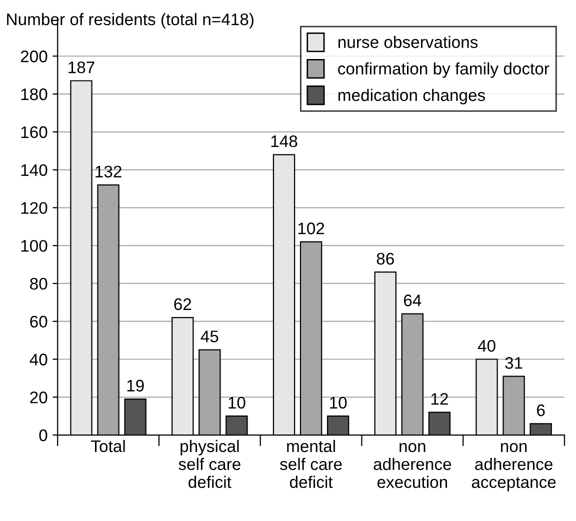 Image resolution: width=576 pixels, height=521 pixels. Describe the element at coordinates (444, 70) in the screenshot. I see `legend-label: confirmation by family doctor` at that location.